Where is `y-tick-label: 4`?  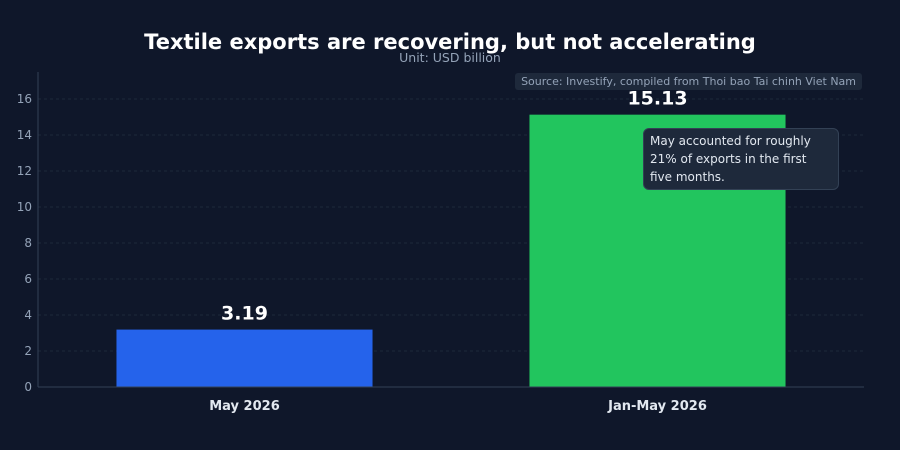
y-tick-label: 4 is located at coordinates (28, 315).